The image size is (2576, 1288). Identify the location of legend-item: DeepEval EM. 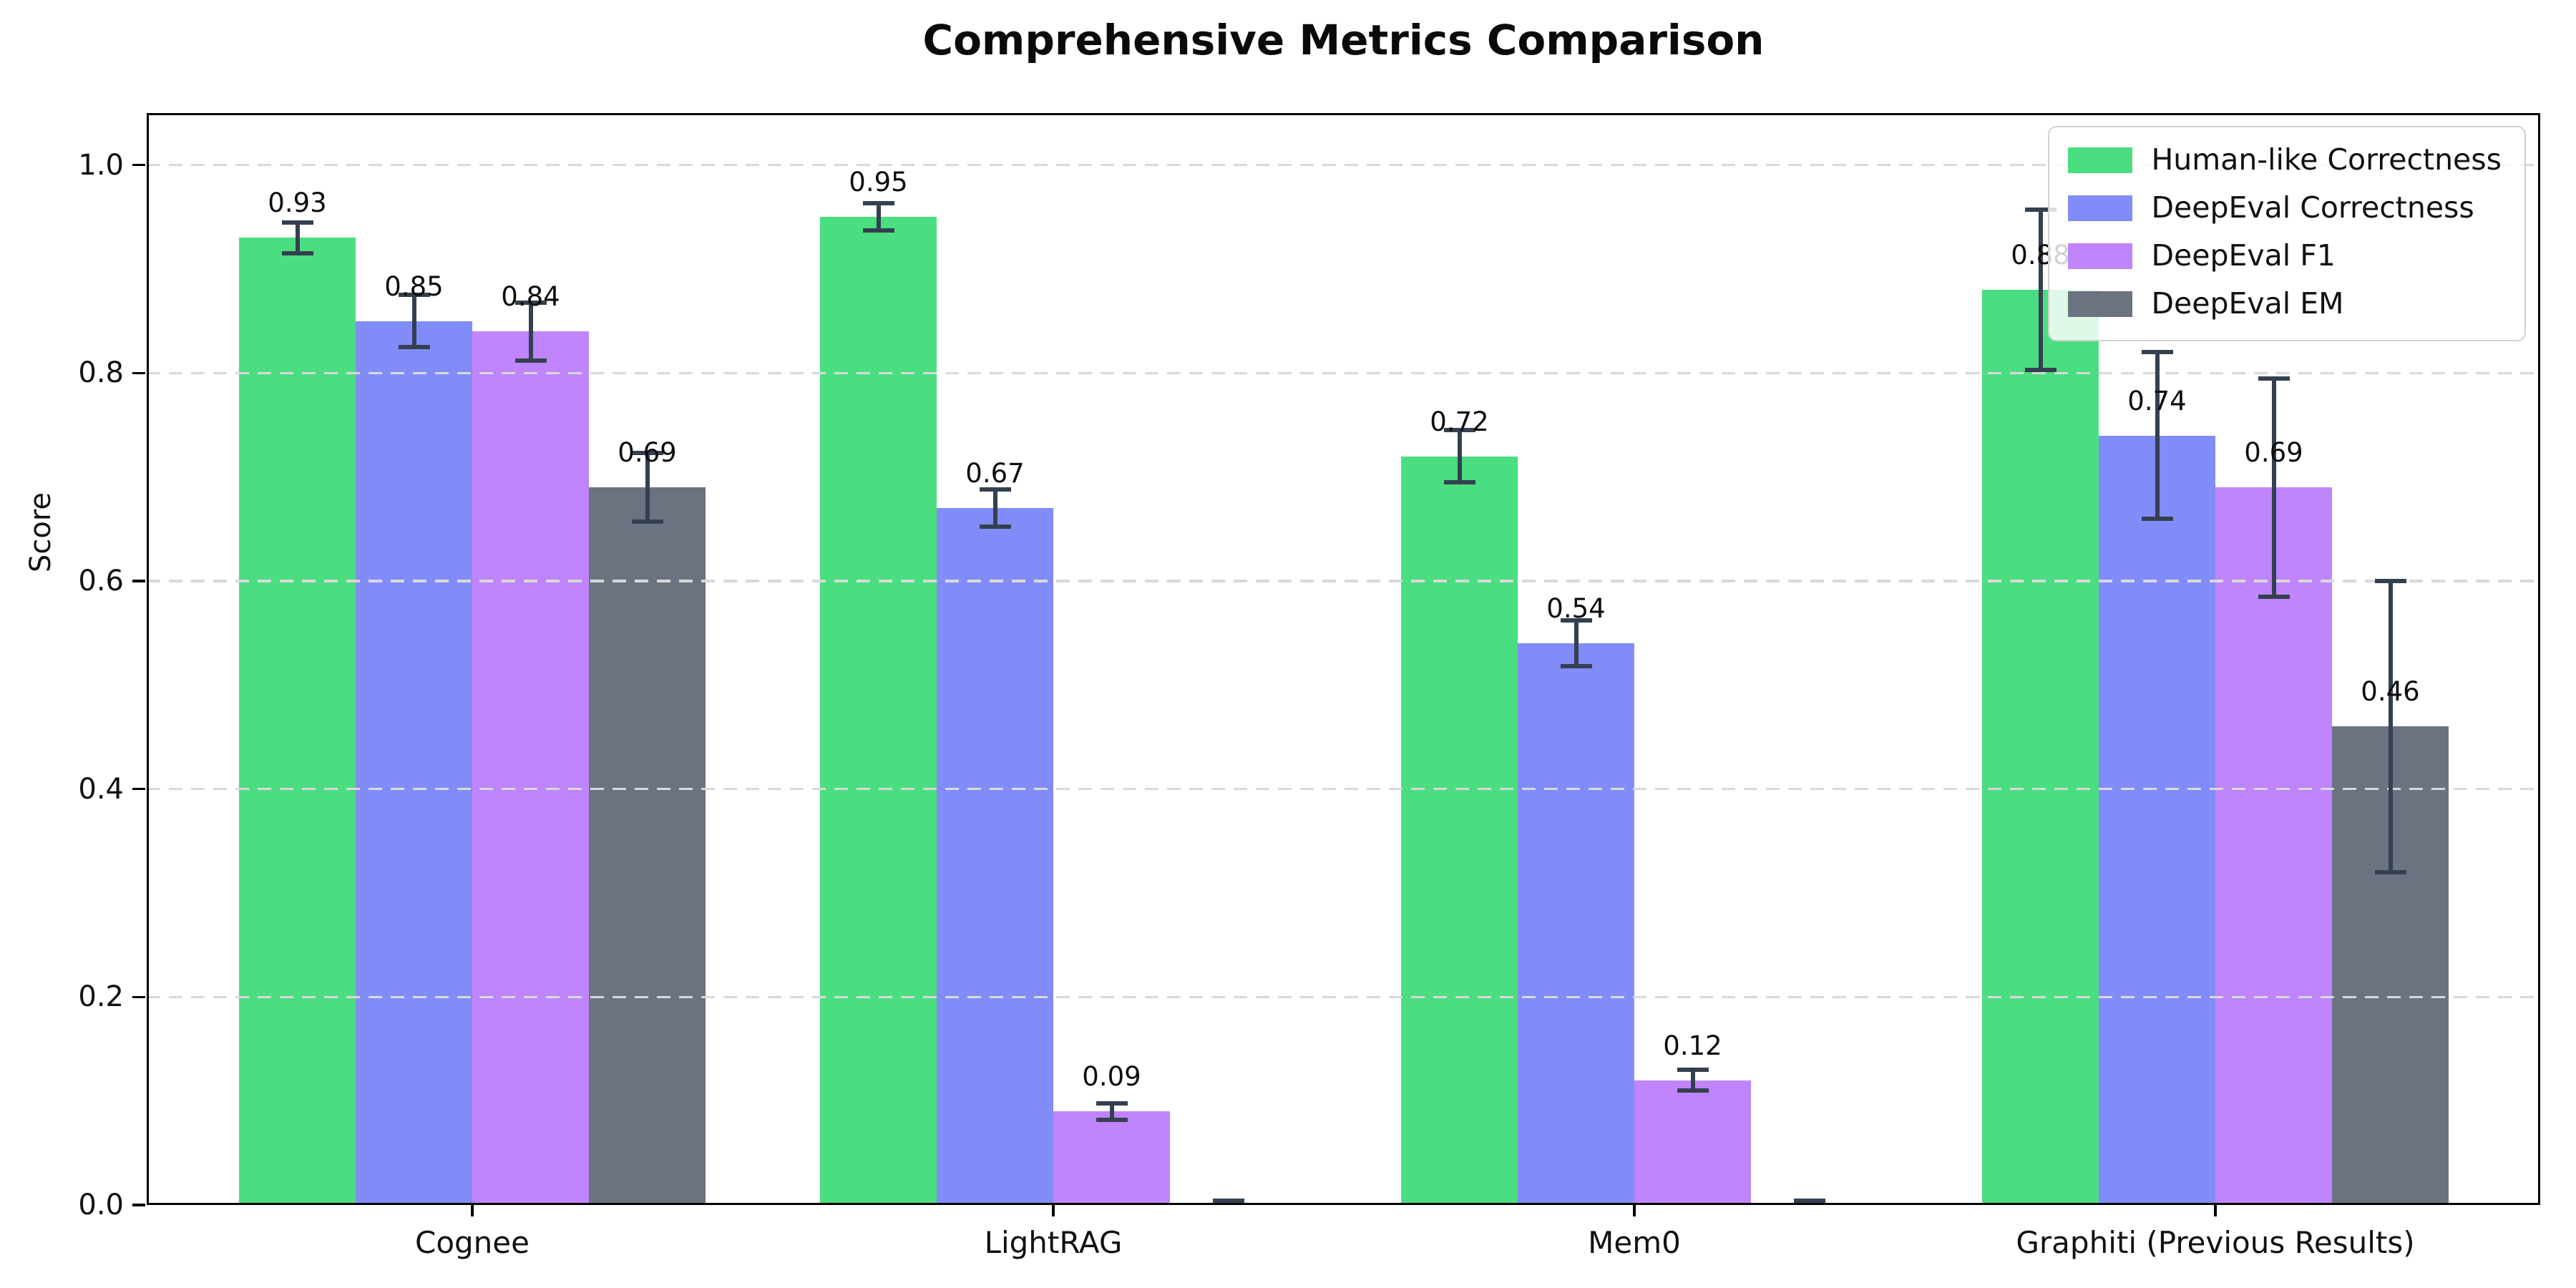
(2285, 304).